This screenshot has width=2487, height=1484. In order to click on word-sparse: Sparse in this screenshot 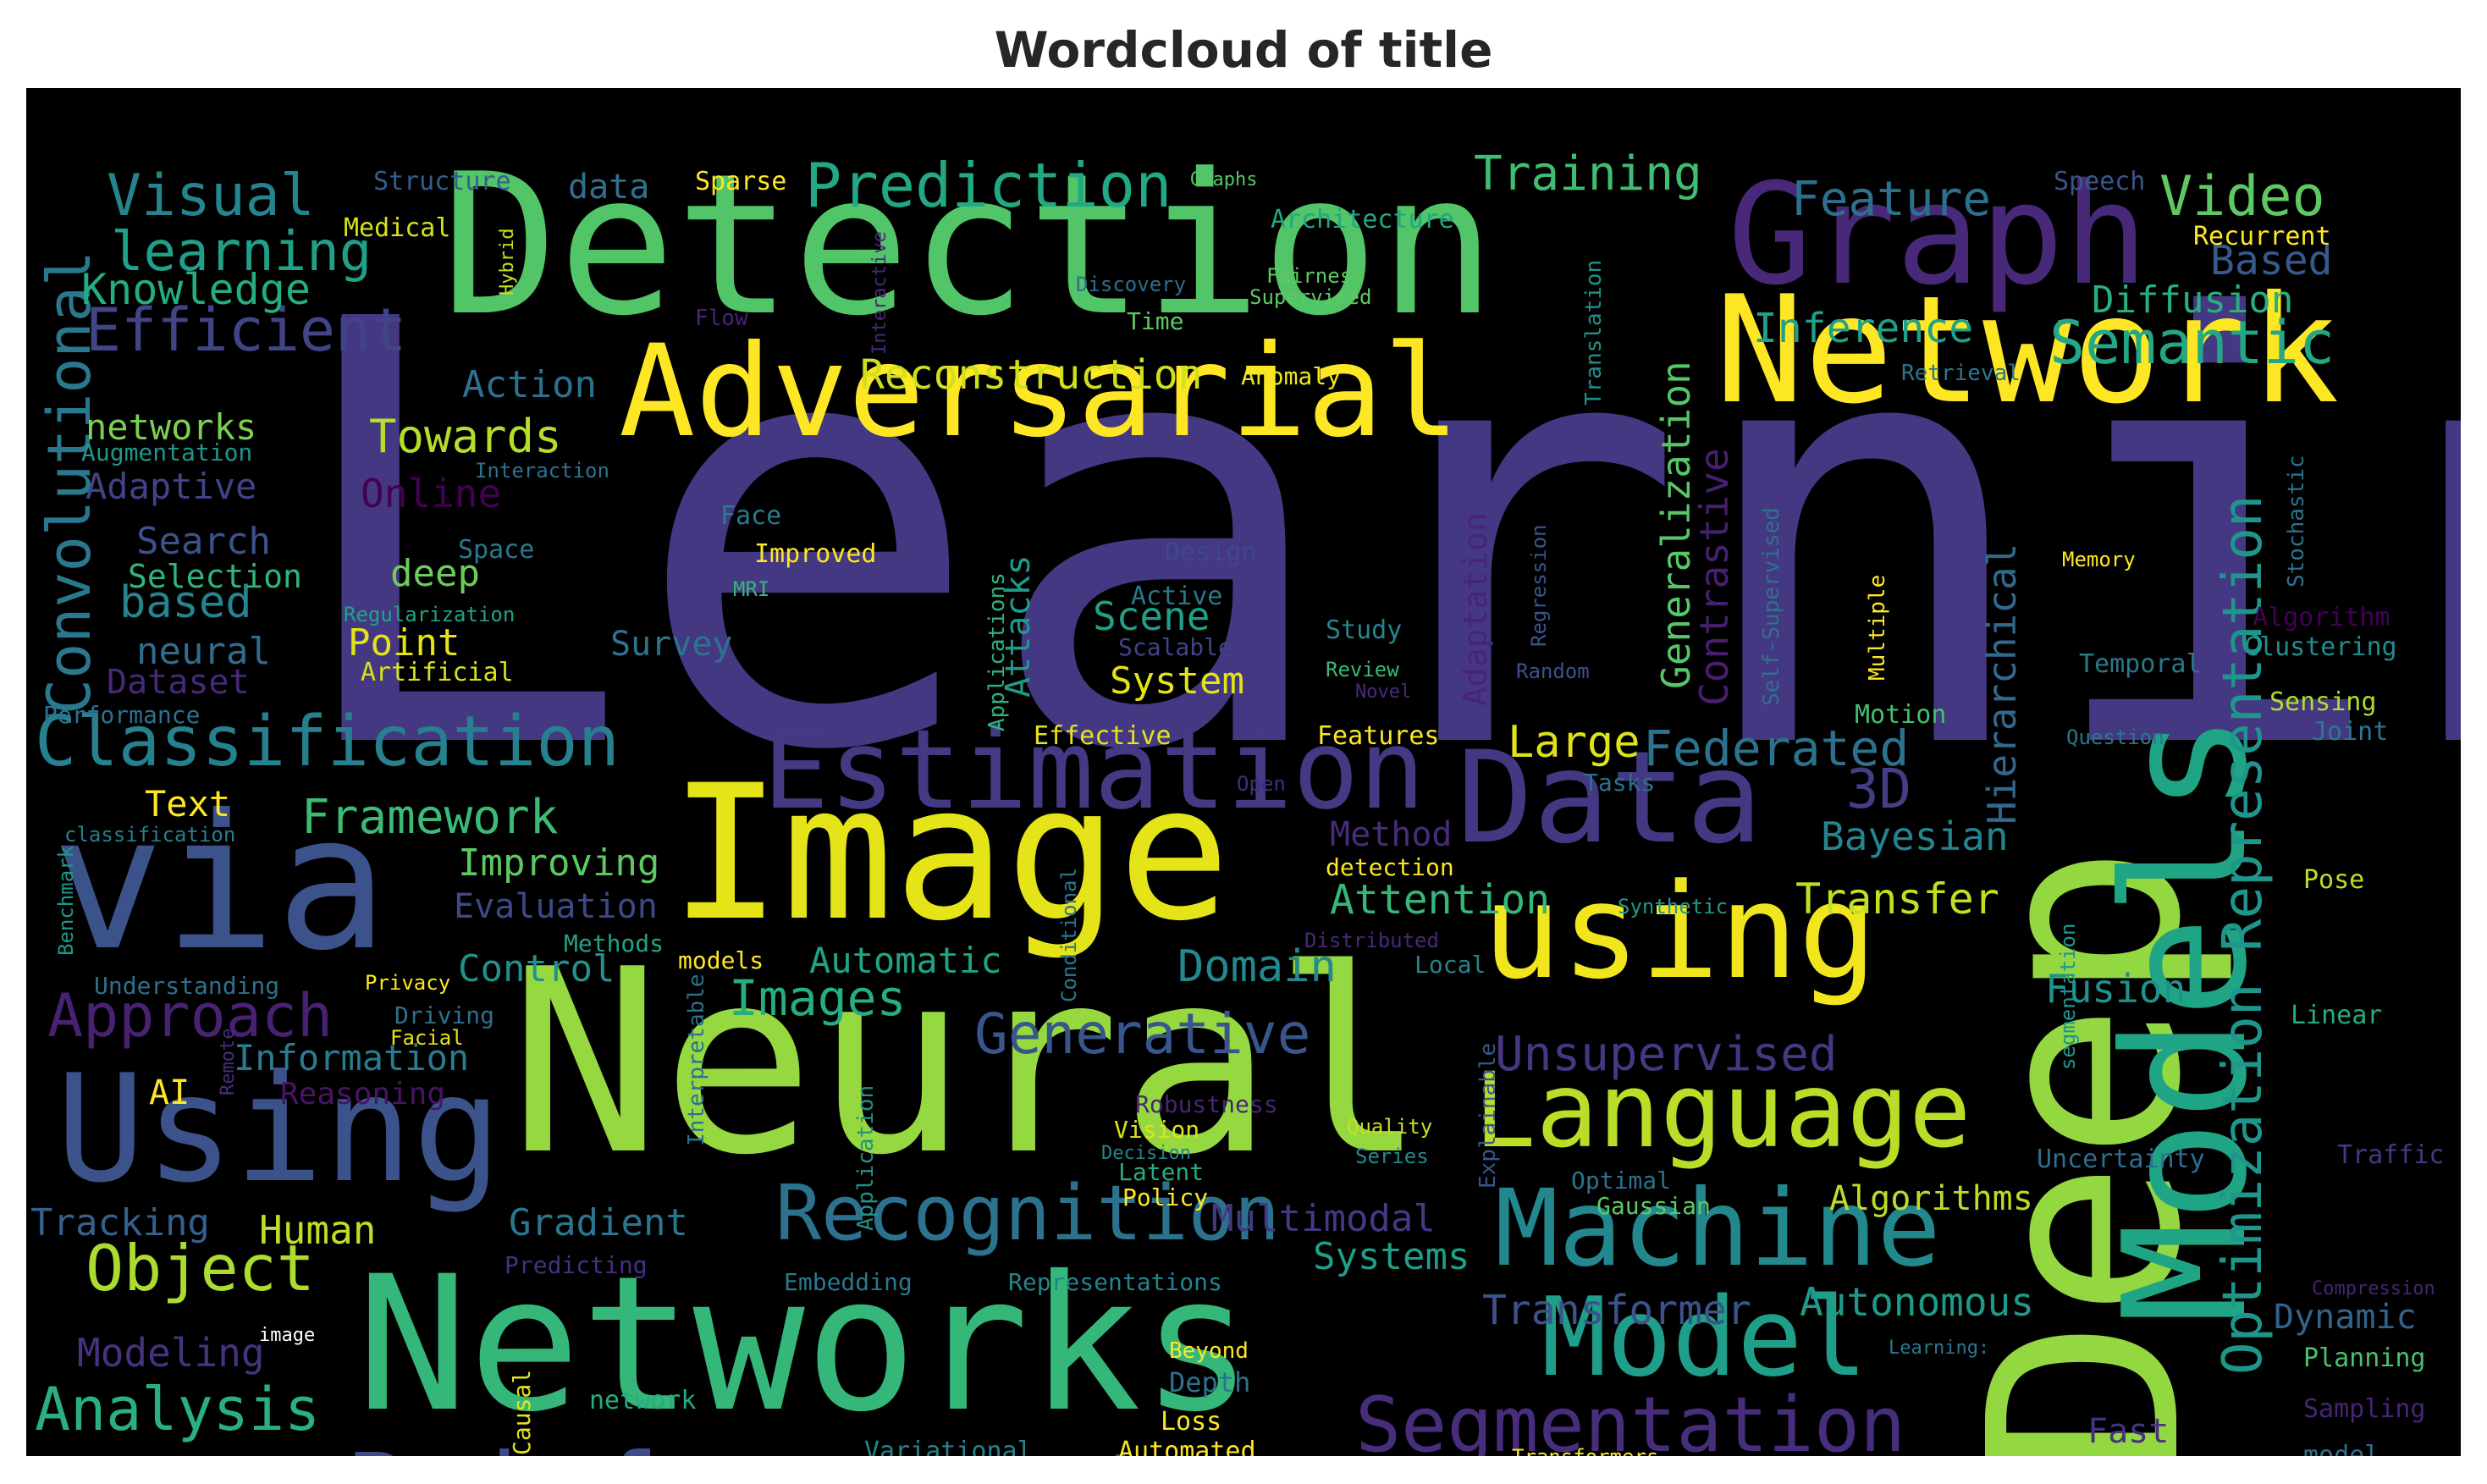, I will do `click(740, 181)`.